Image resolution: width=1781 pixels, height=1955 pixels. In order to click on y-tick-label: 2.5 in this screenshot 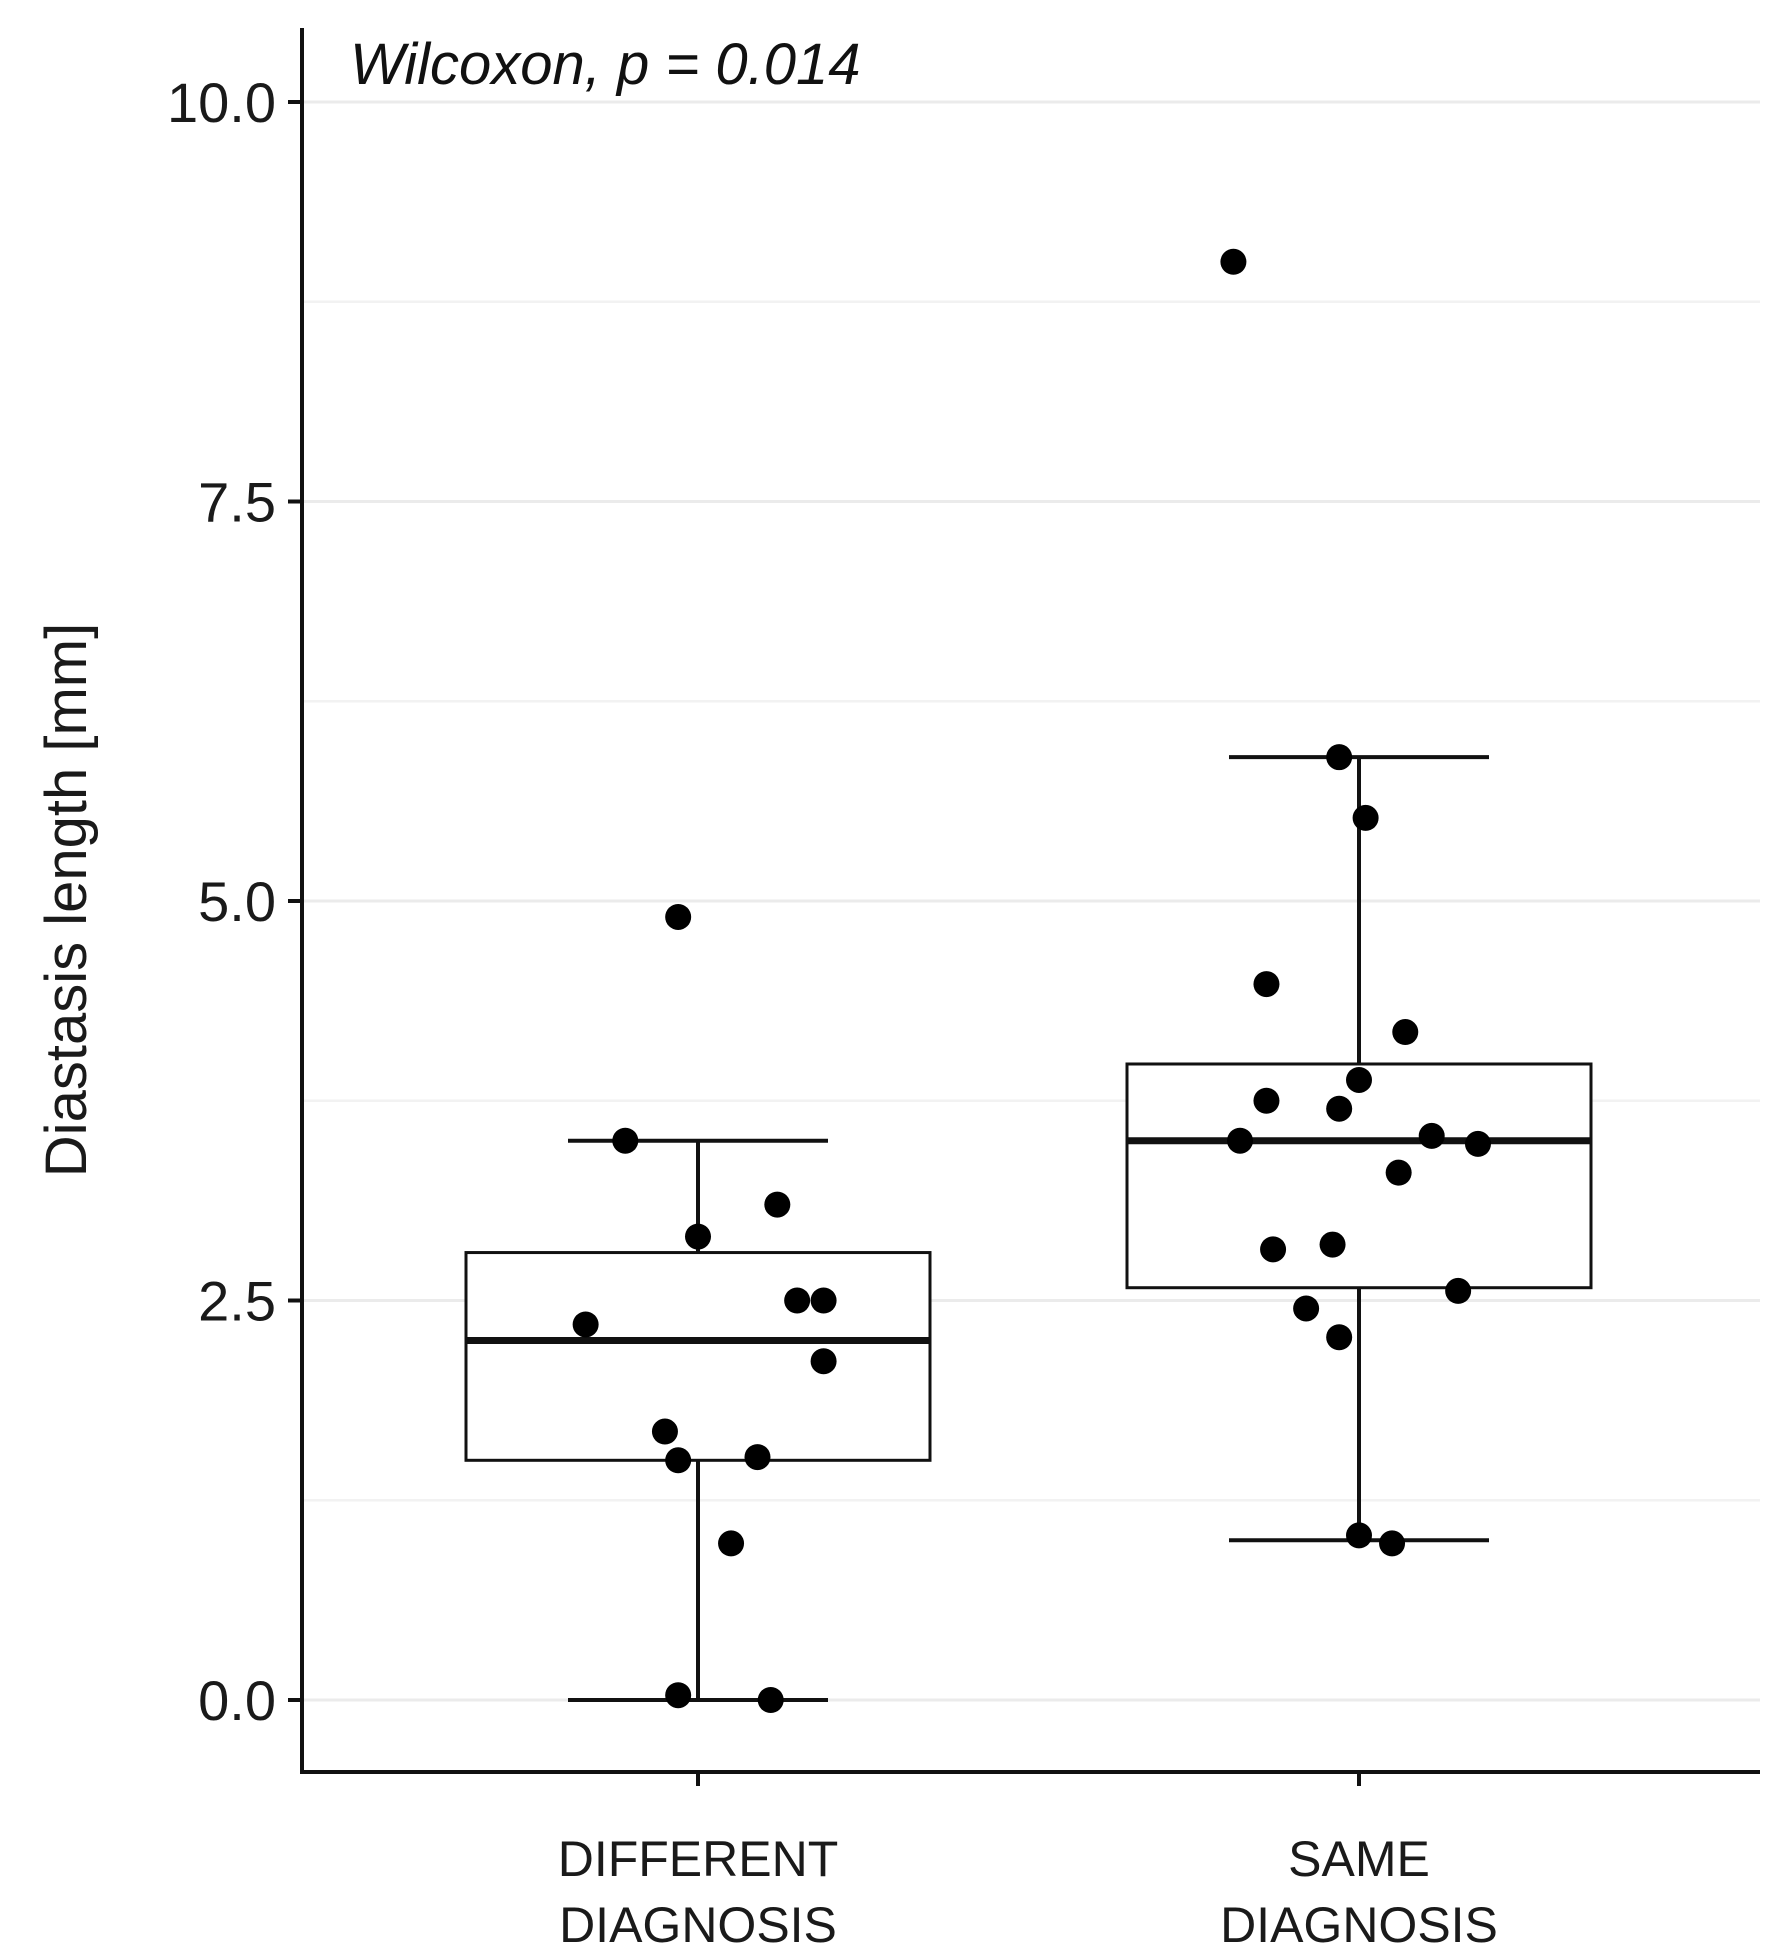, I will do `click(237, 1301)`.